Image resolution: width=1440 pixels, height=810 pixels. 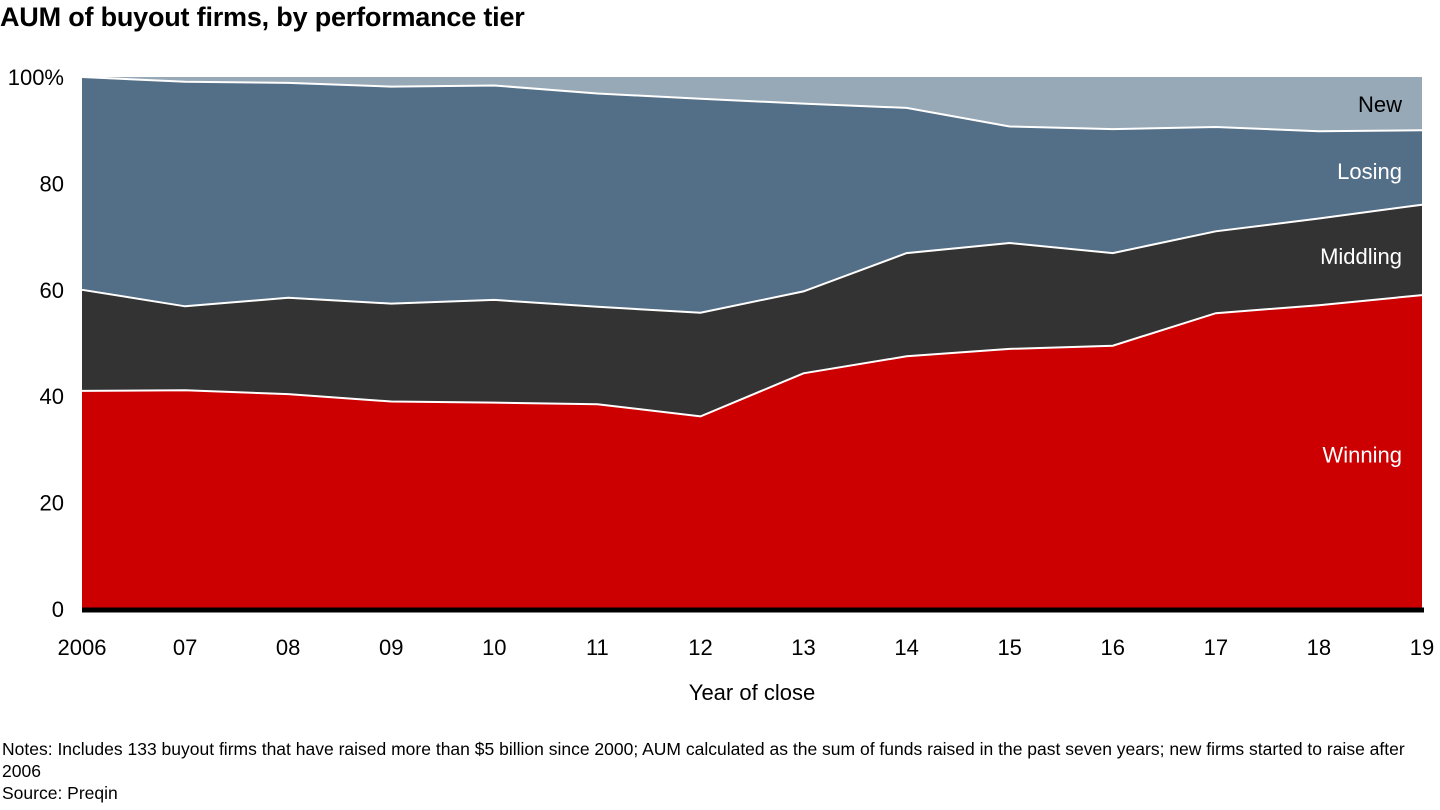 I want to click on boundary-line-losing, so click(x=752, y=104).